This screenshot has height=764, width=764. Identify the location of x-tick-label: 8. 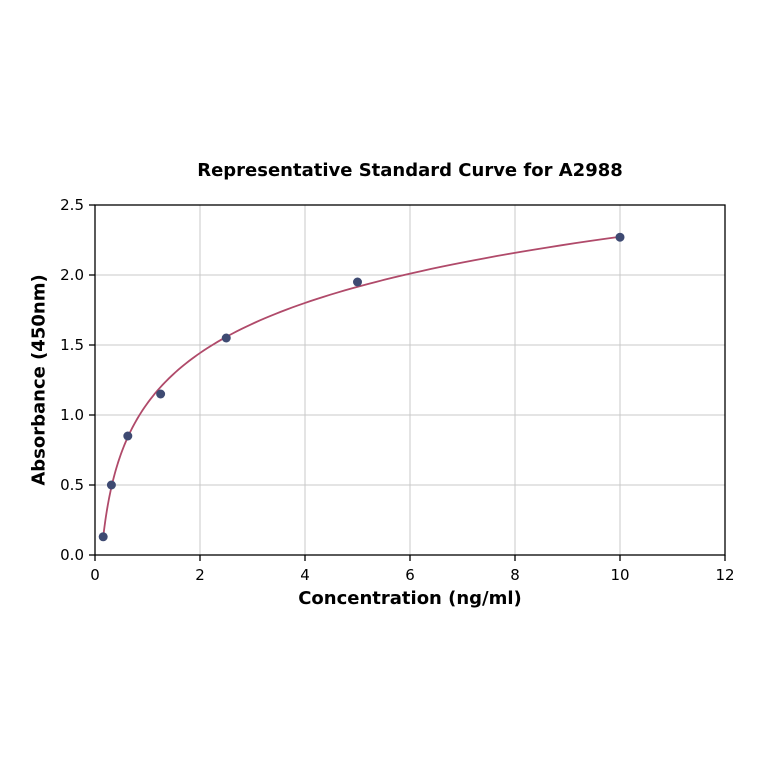
(515, 575).